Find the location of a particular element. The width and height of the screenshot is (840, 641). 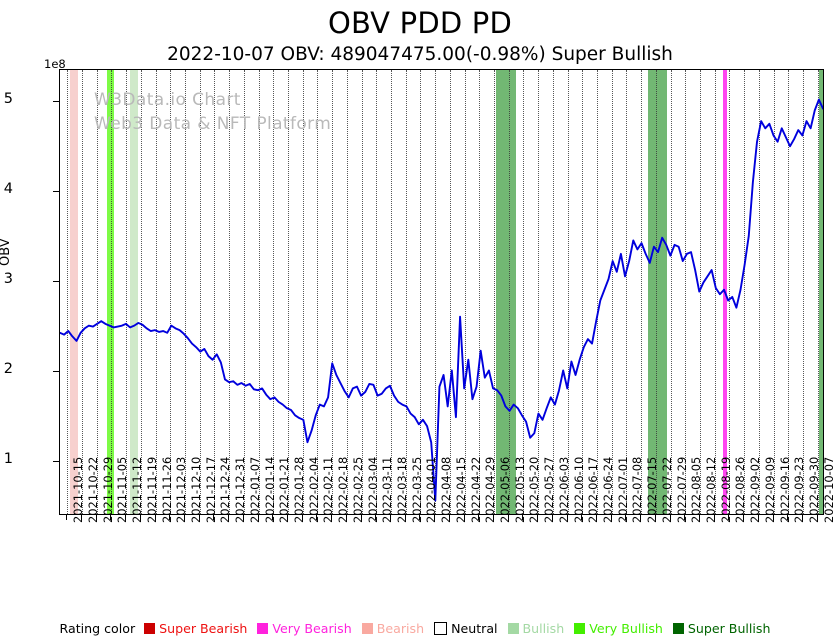

x-tick-label: 2022-02-04 is located at coordinates (313, 489).